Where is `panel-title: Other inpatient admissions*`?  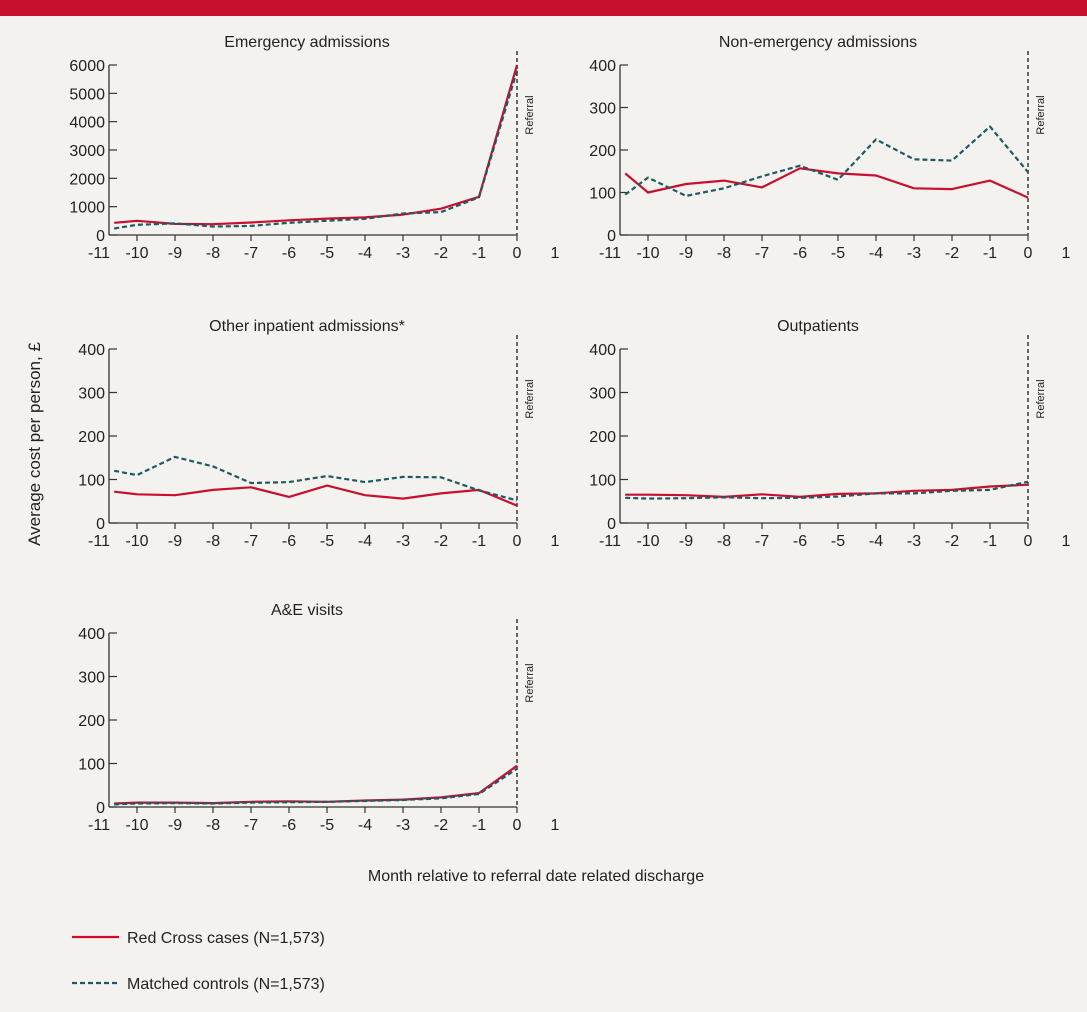
panel-title: Other inpatient admissions* is located at coordinates (307, 326).